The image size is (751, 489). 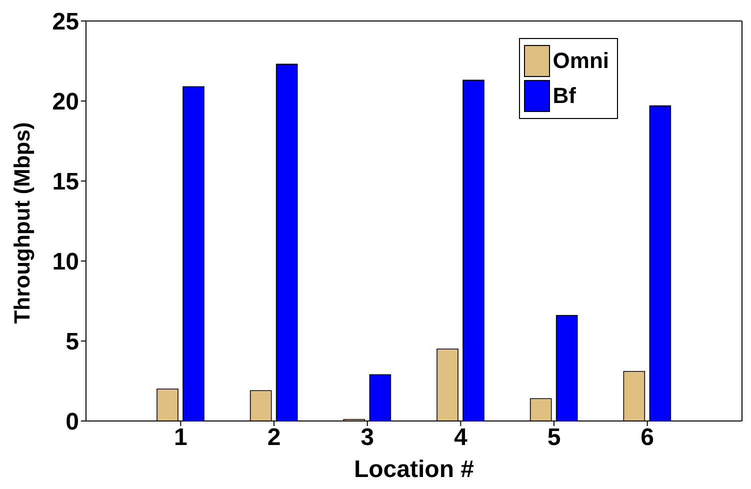 I want to click on x-tick-label: 1, so click(x=181, y=438).